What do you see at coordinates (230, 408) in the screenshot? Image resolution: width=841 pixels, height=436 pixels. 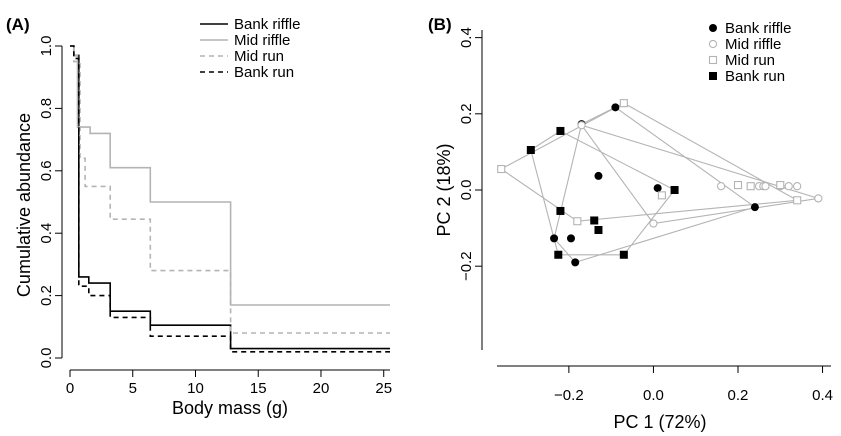 I see `panel-a-x-axis-label: Body mass (g)` at bounding box center [230, 408].